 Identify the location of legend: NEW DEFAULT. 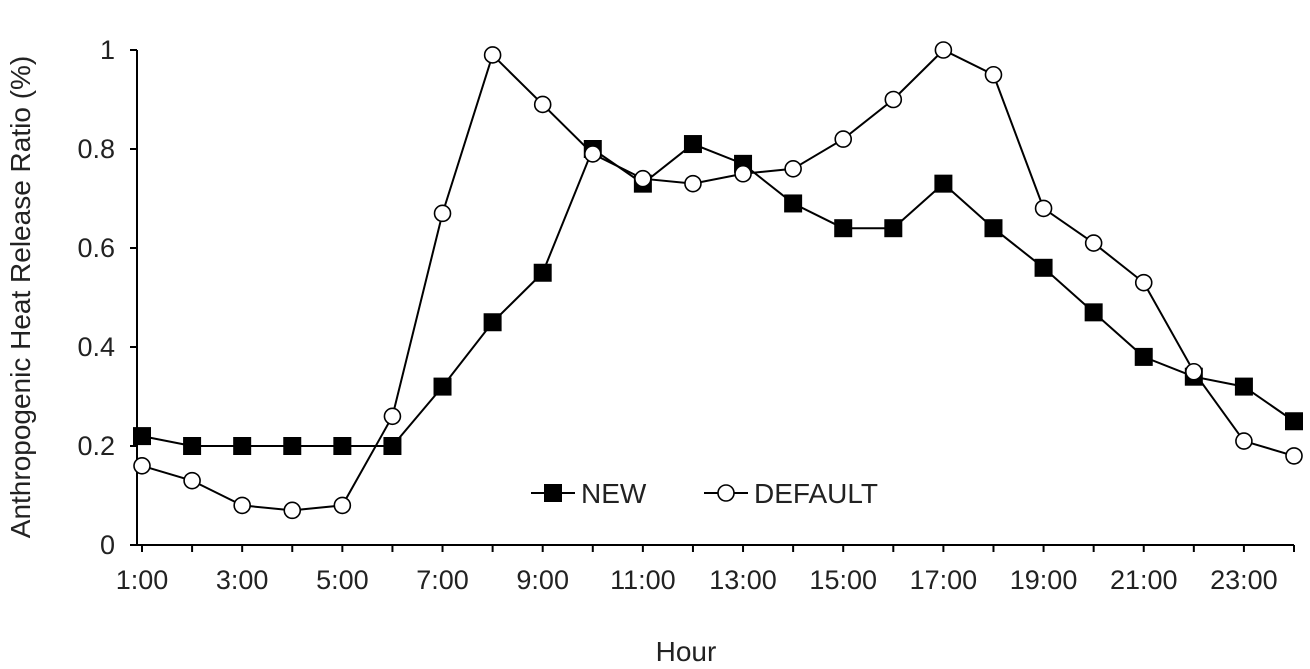
(704, 493).